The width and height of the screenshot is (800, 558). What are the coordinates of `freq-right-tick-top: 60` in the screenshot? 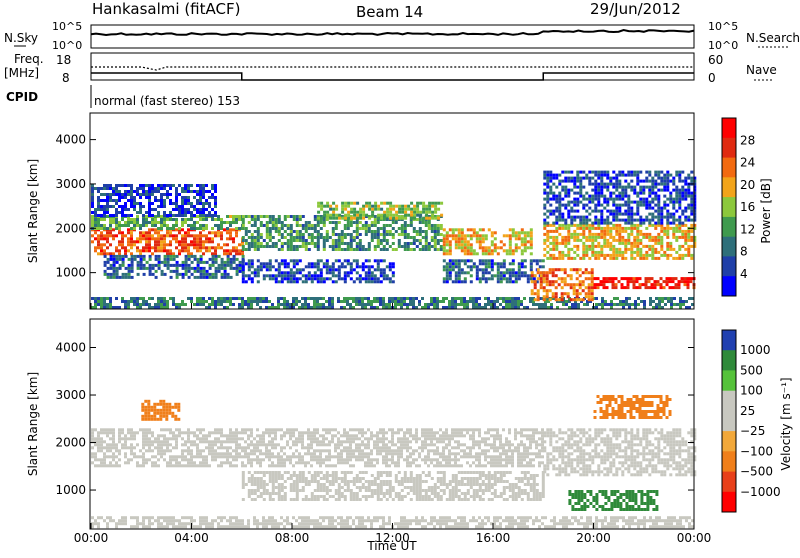 It's located at (715, 60).